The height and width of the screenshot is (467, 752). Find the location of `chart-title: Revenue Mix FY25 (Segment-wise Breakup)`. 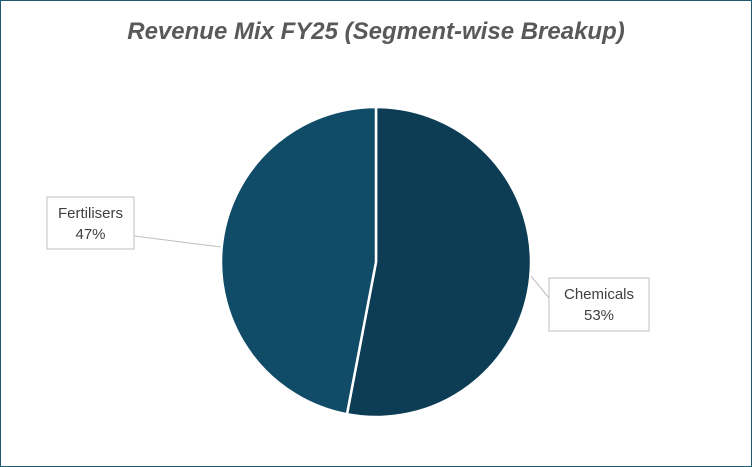

chart-title: Revenue Mix FY25 (Segment-wise Breakup) is located at coordinates (376, 31).